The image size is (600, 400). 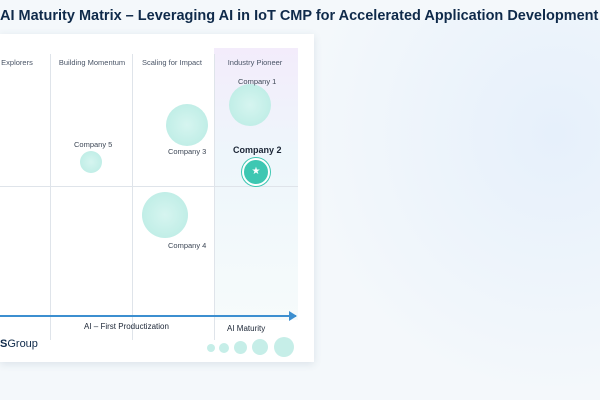 What do you see at coordinates (293, 316) in the screenshot?
I see `x-axis-arrow-head` at bounding box center [293, 316].